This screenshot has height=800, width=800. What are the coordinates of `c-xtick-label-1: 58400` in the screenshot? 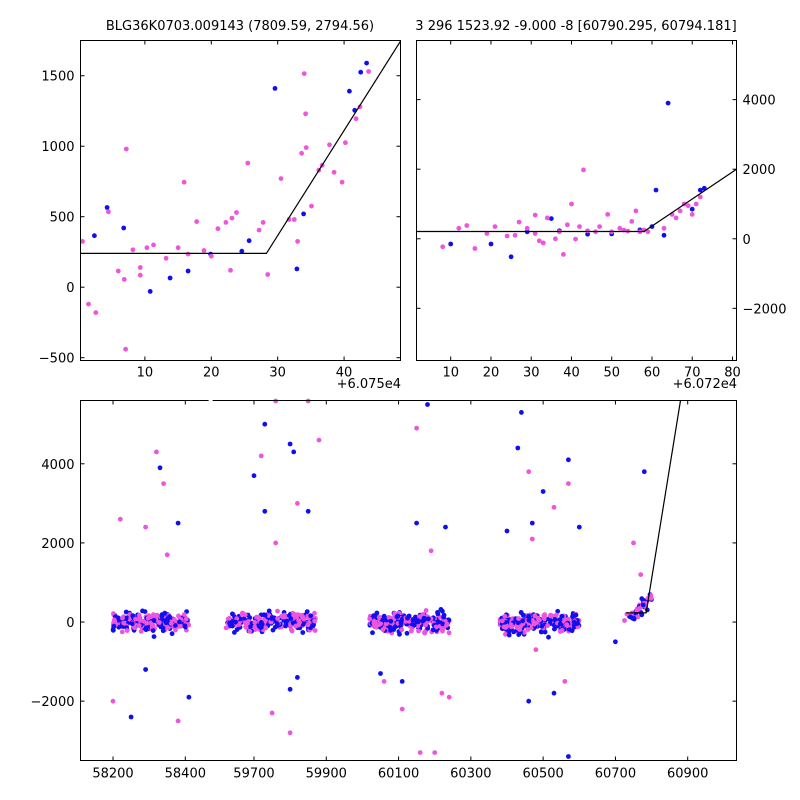 It's located at (185, 774).